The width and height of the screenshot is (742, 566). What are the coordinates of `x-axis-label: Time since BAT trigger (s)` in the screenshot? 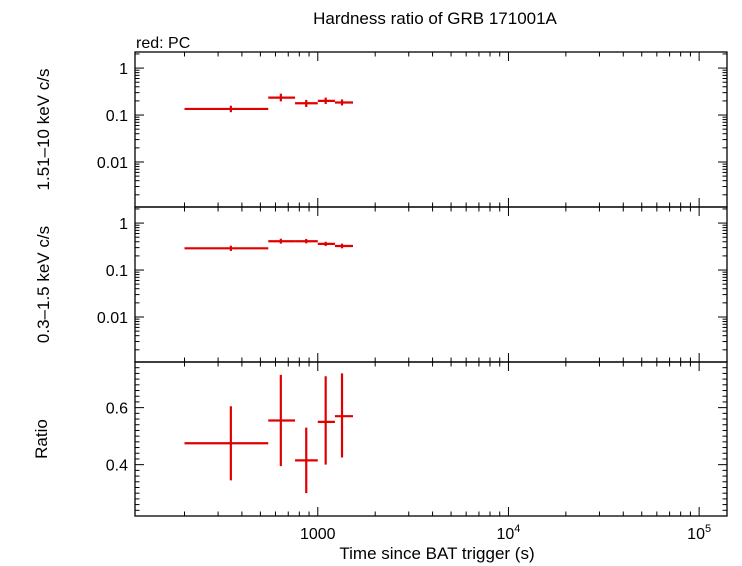 It's located at (436, 553).